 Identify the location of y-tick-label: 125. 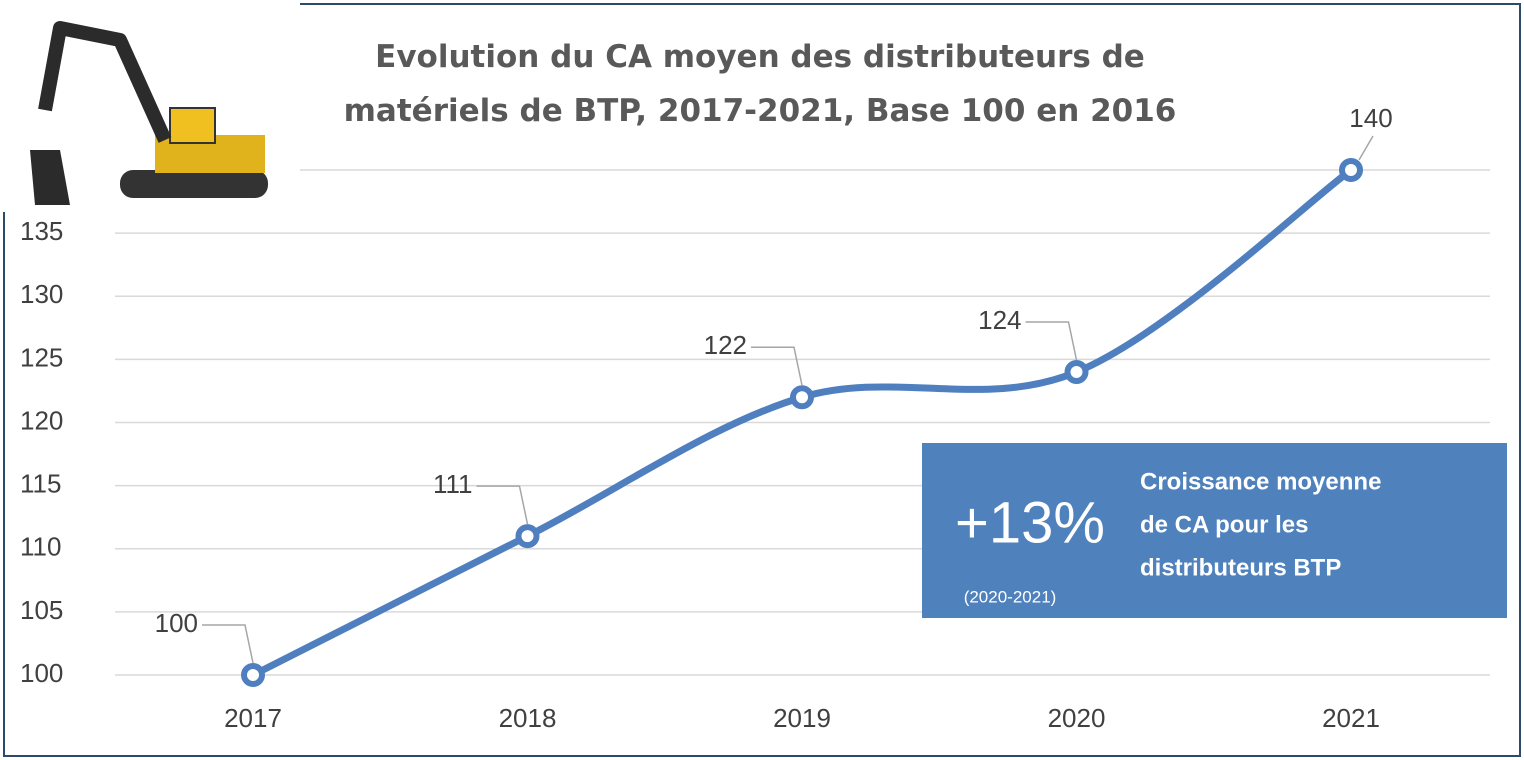
(41, 357).